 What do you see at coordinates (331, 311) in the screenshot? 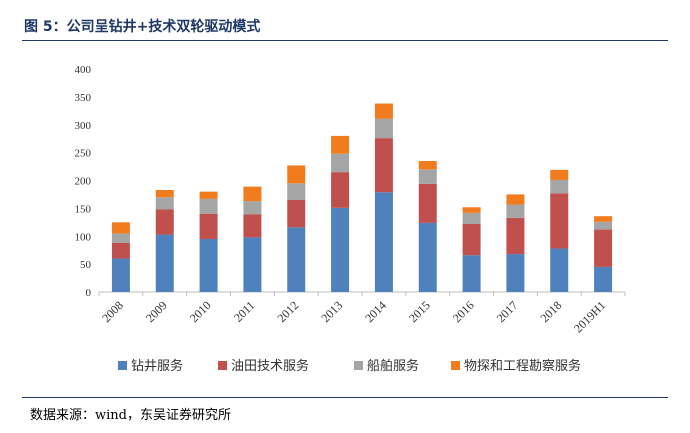
I see `x-tick-label: 2013` at bounding box center [331, 311].